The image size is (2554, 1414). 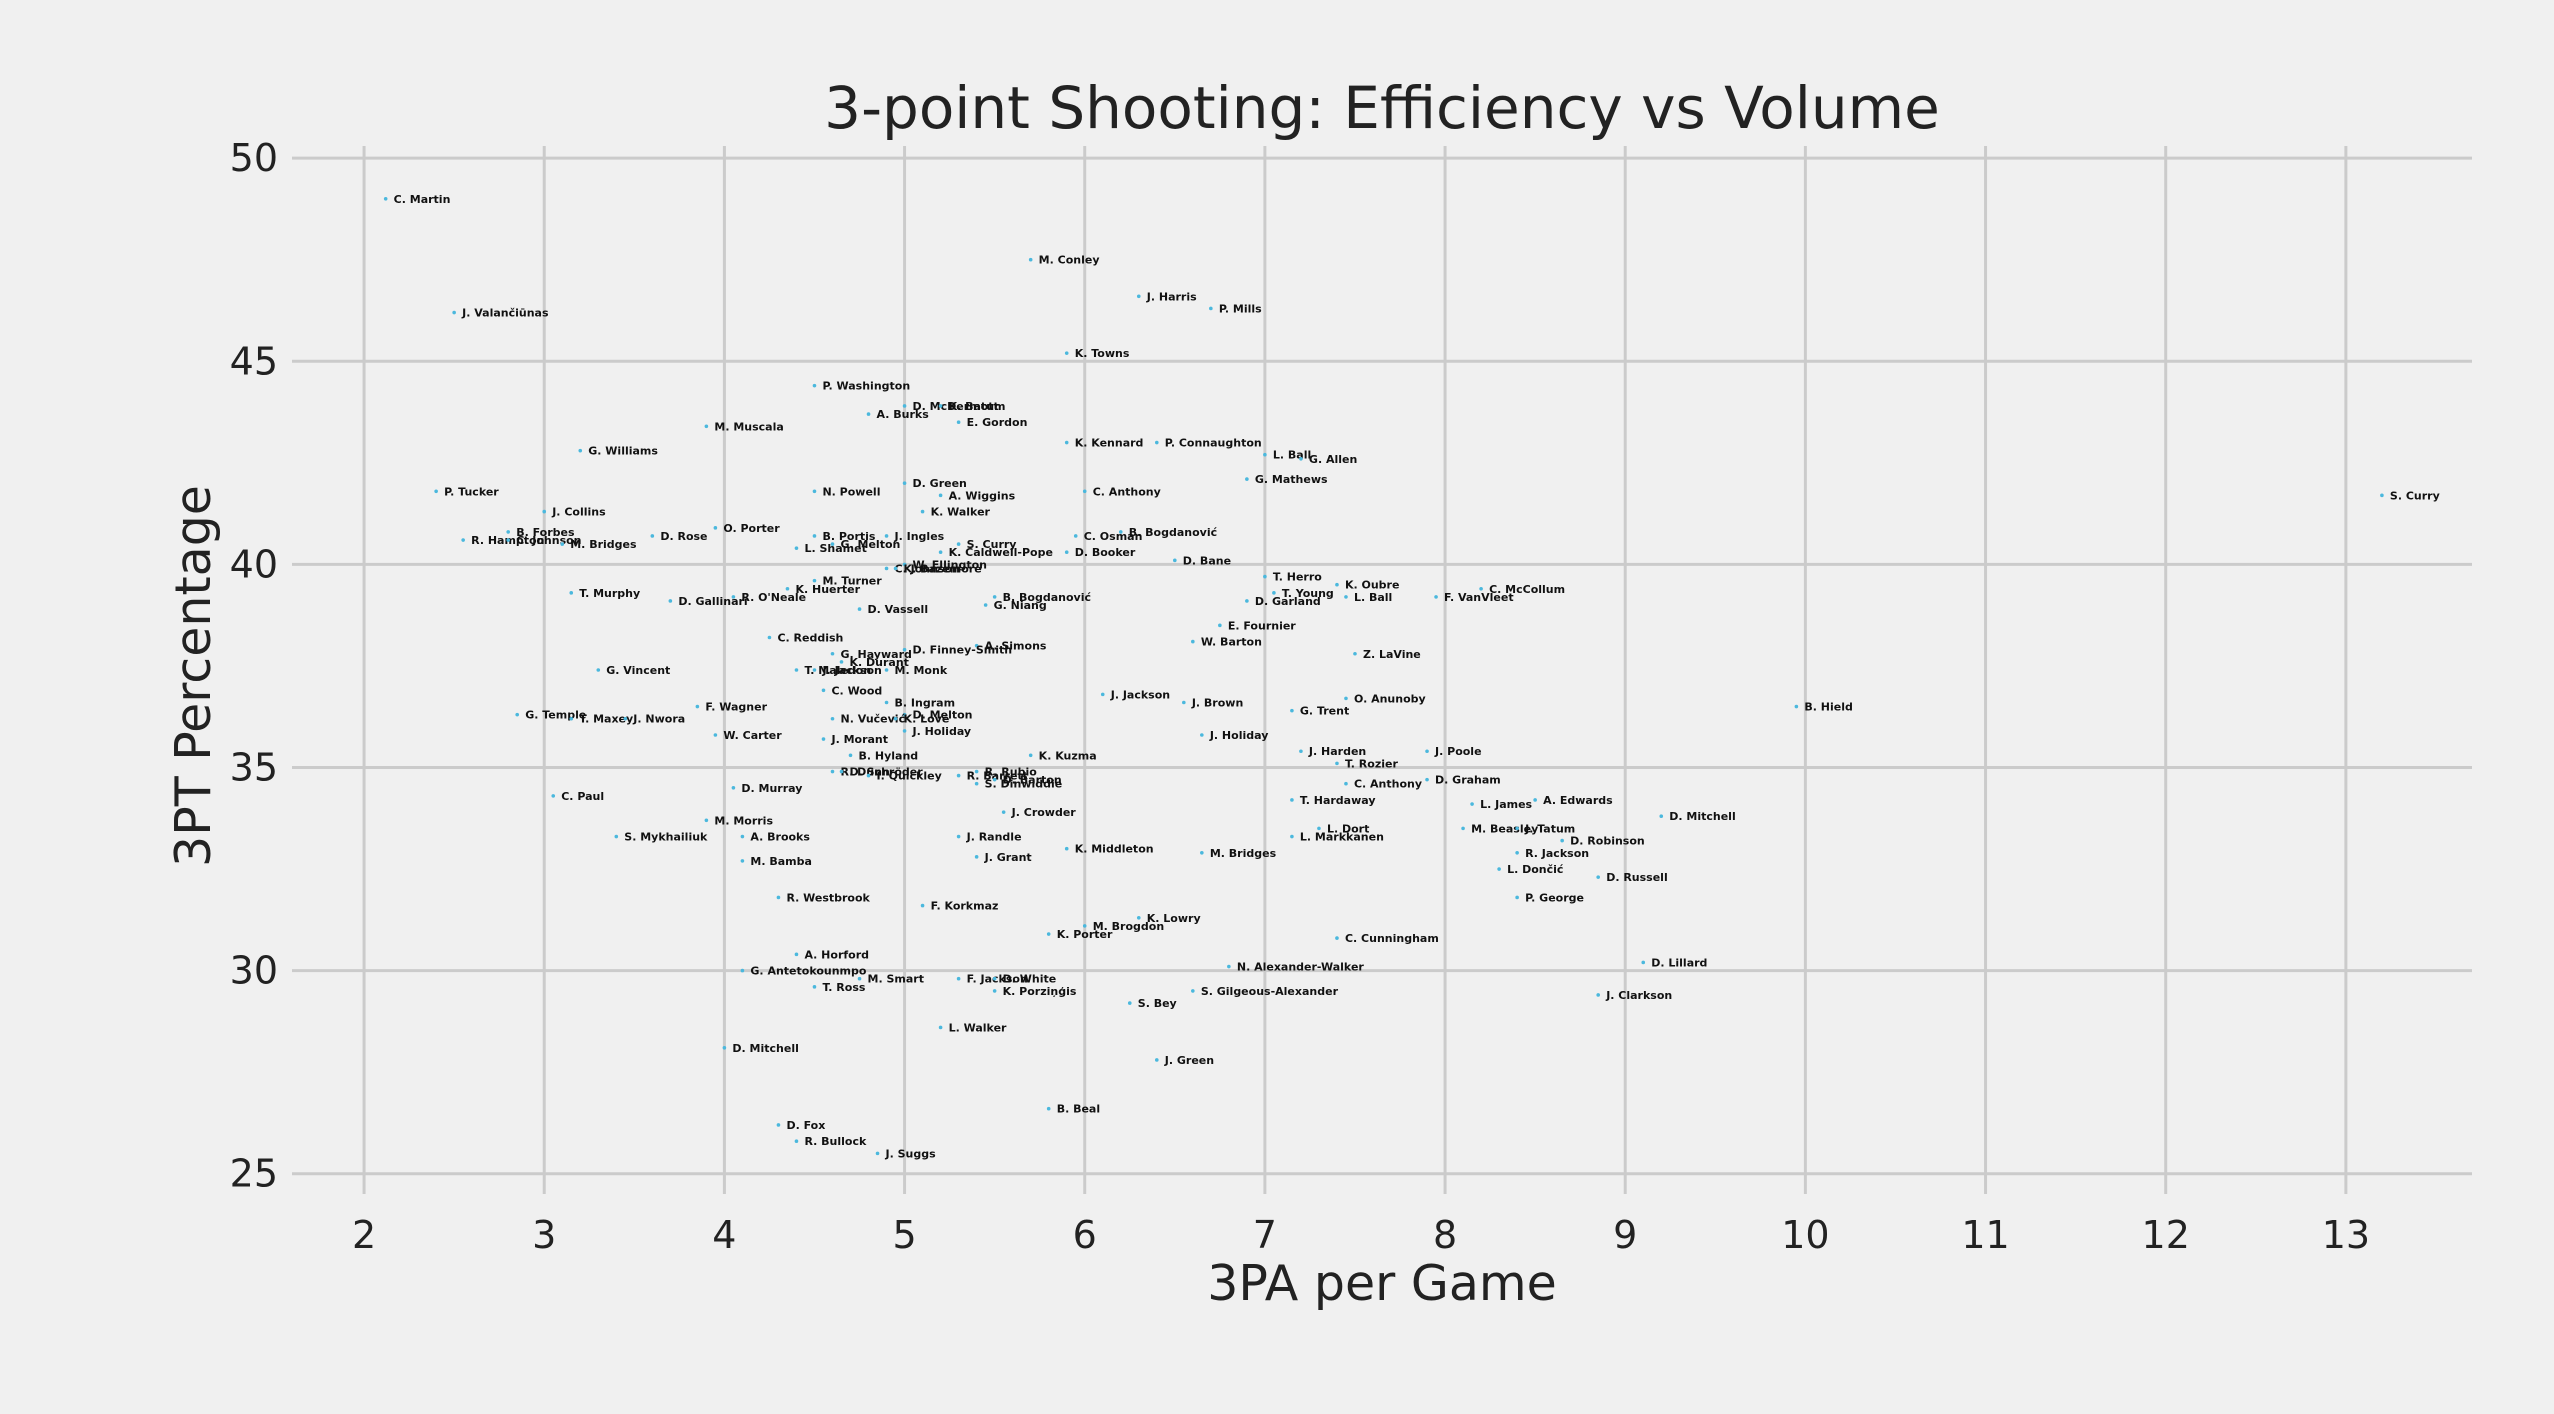 I want to click on point-label: M. Bamba, so click(x=781, y=861).